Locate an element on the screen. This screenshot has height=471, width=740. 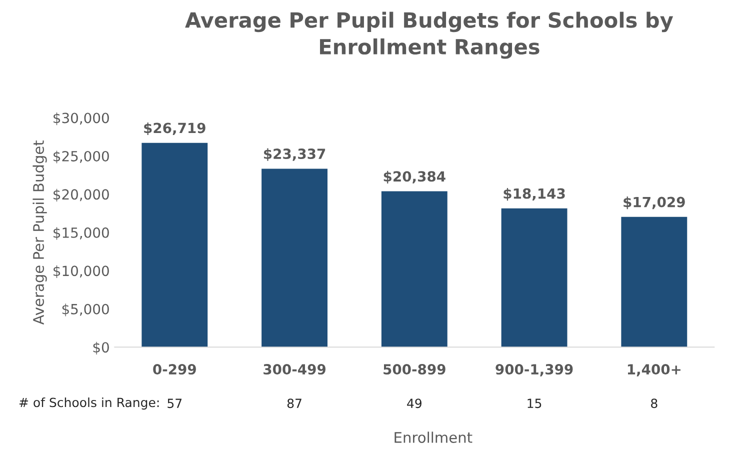
x-tick-label: 500-899 is located at coordinates (415, 369).